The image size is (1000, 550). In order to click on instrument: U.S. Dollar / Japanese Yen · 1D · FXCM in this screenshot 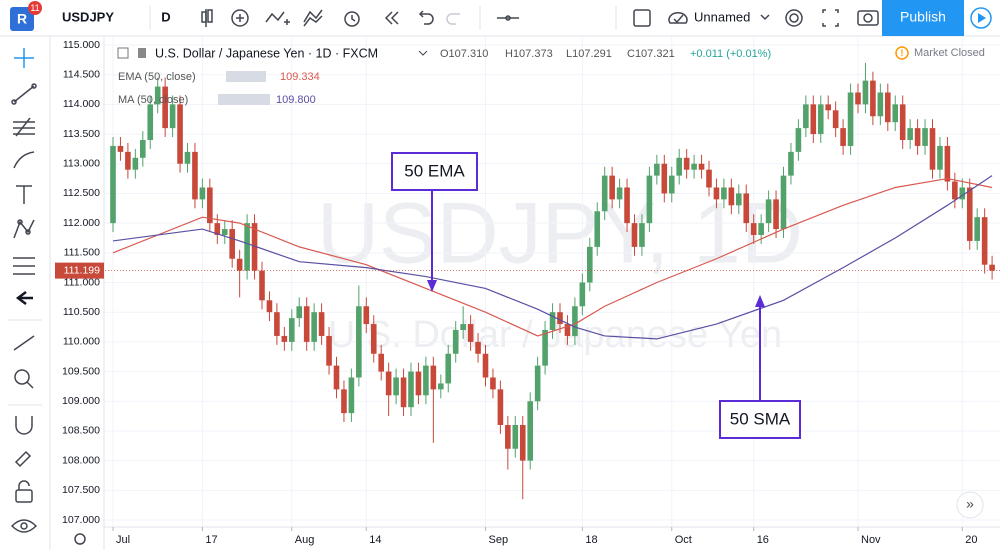, I will do `click(266, 53)`.